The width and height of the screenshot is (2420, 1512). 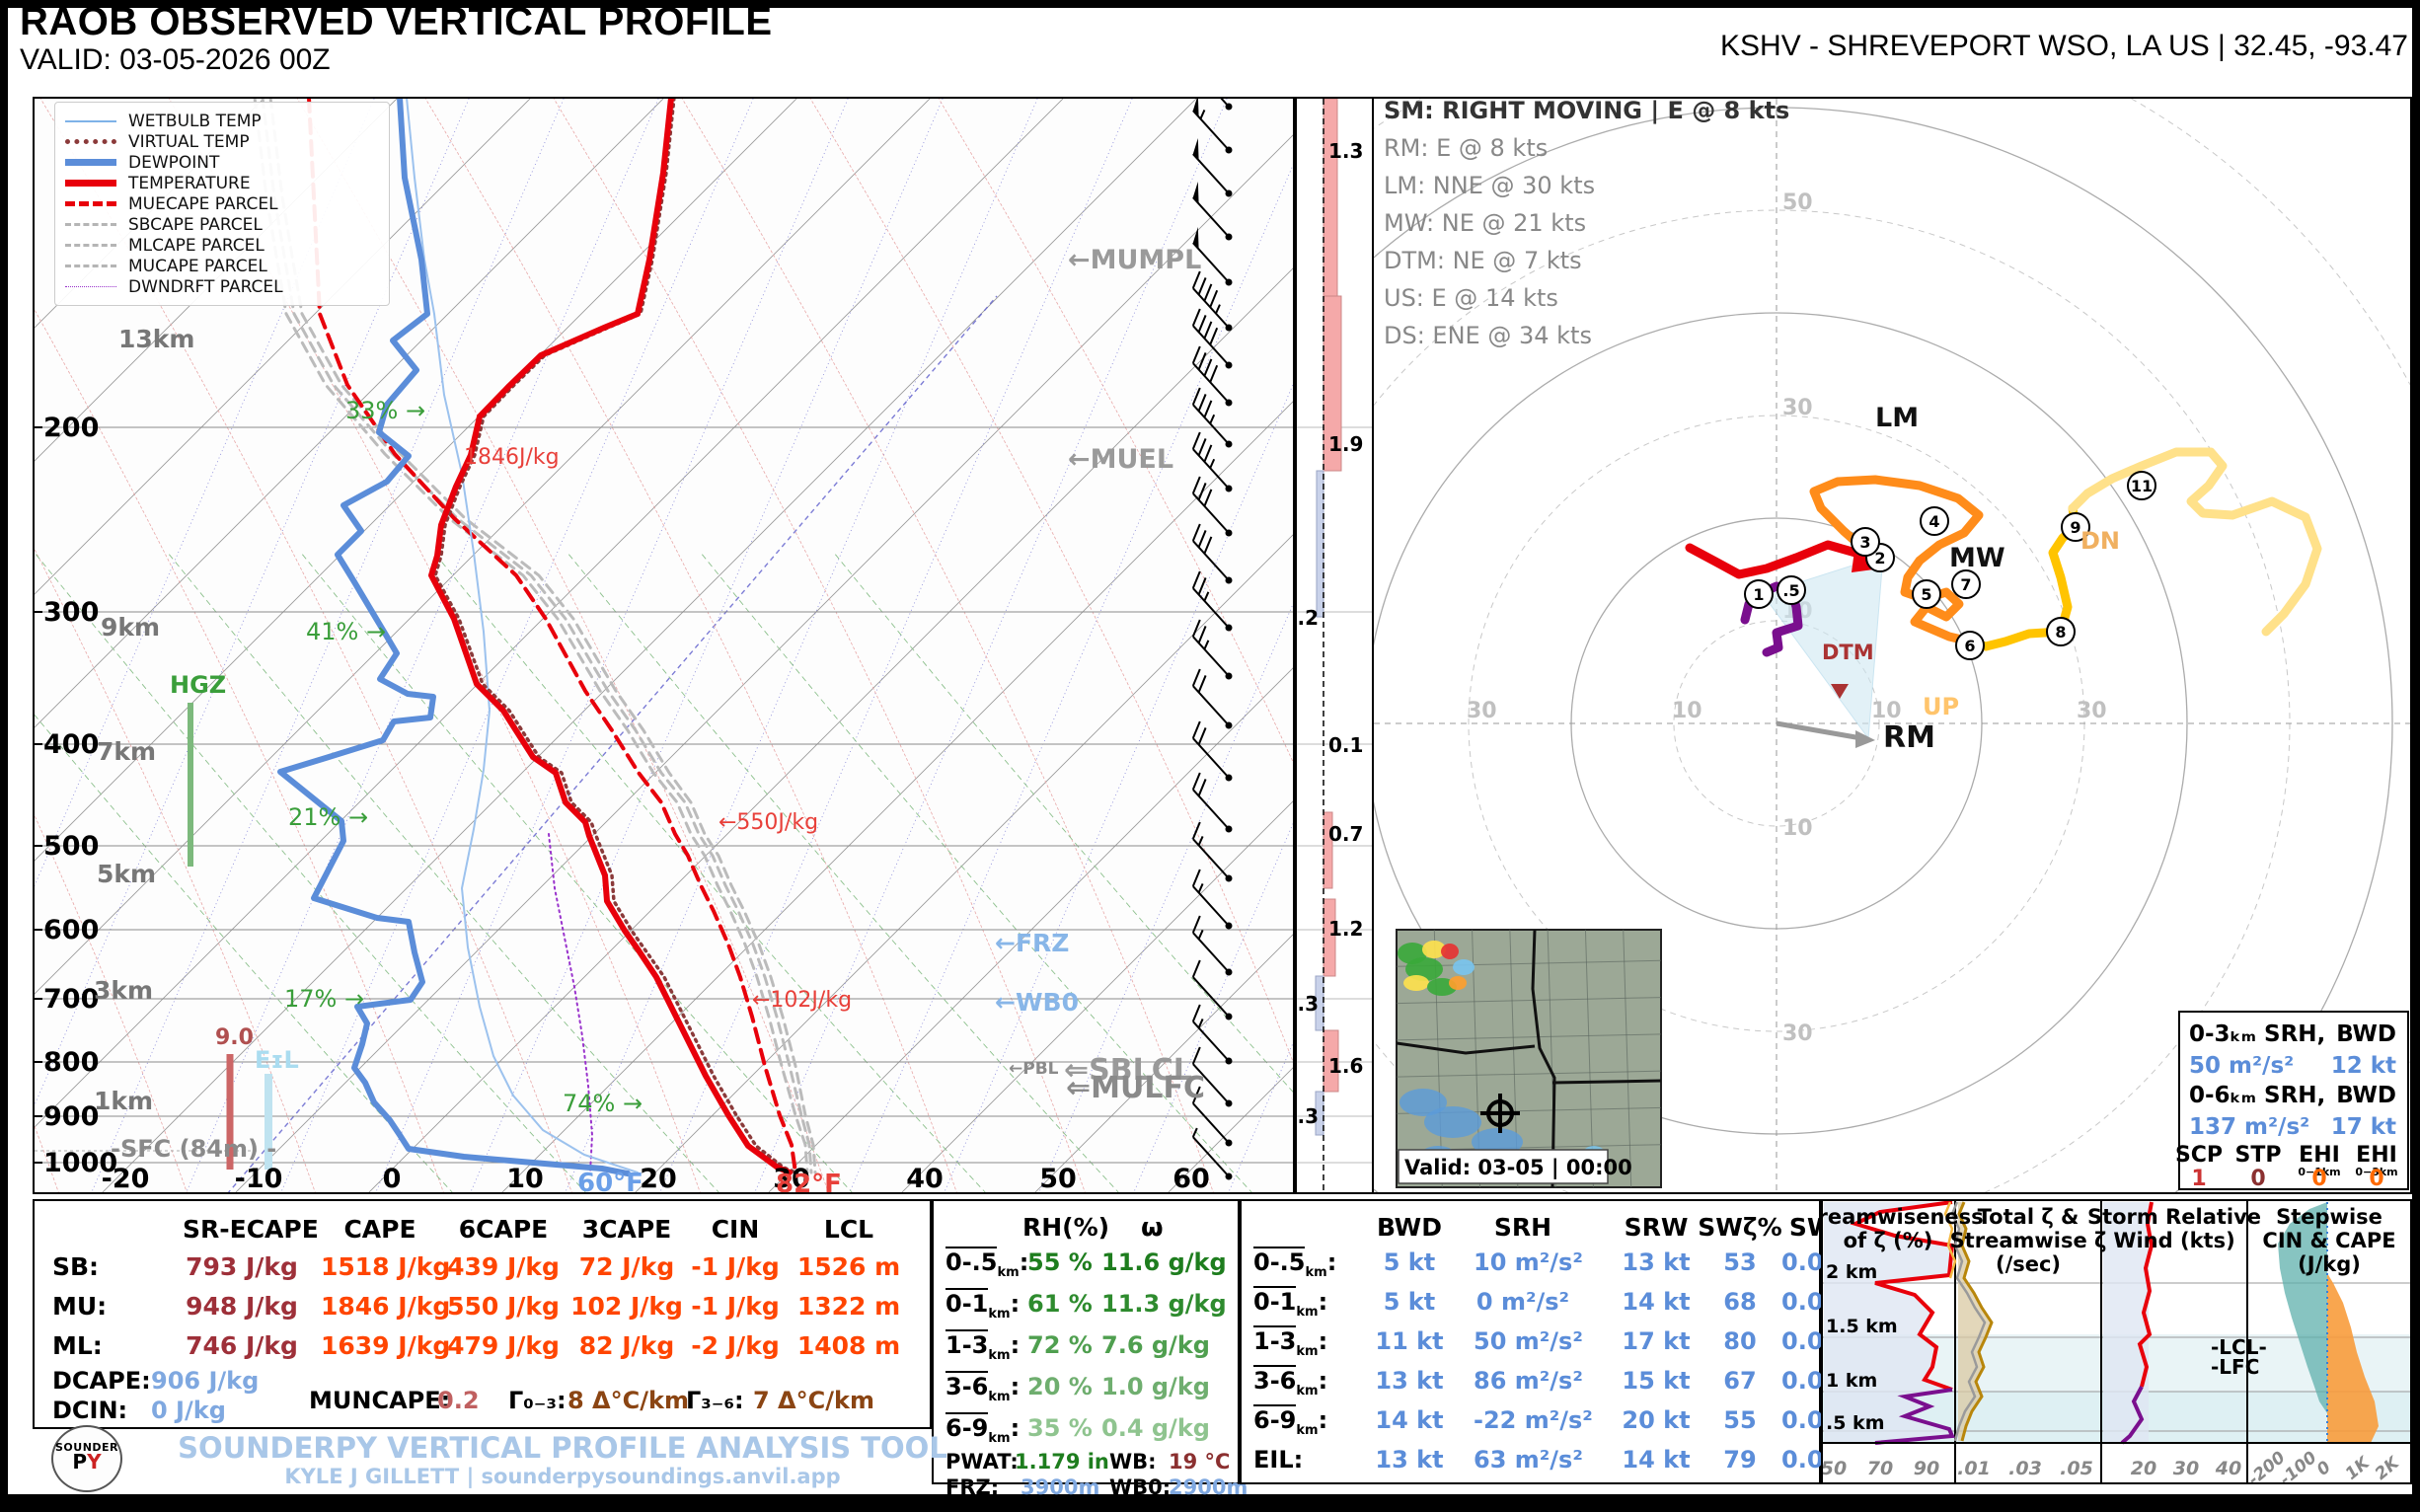 I want to click on valid-time: VALID: 03-05-2026 00Z, so click(x=175, y=60).